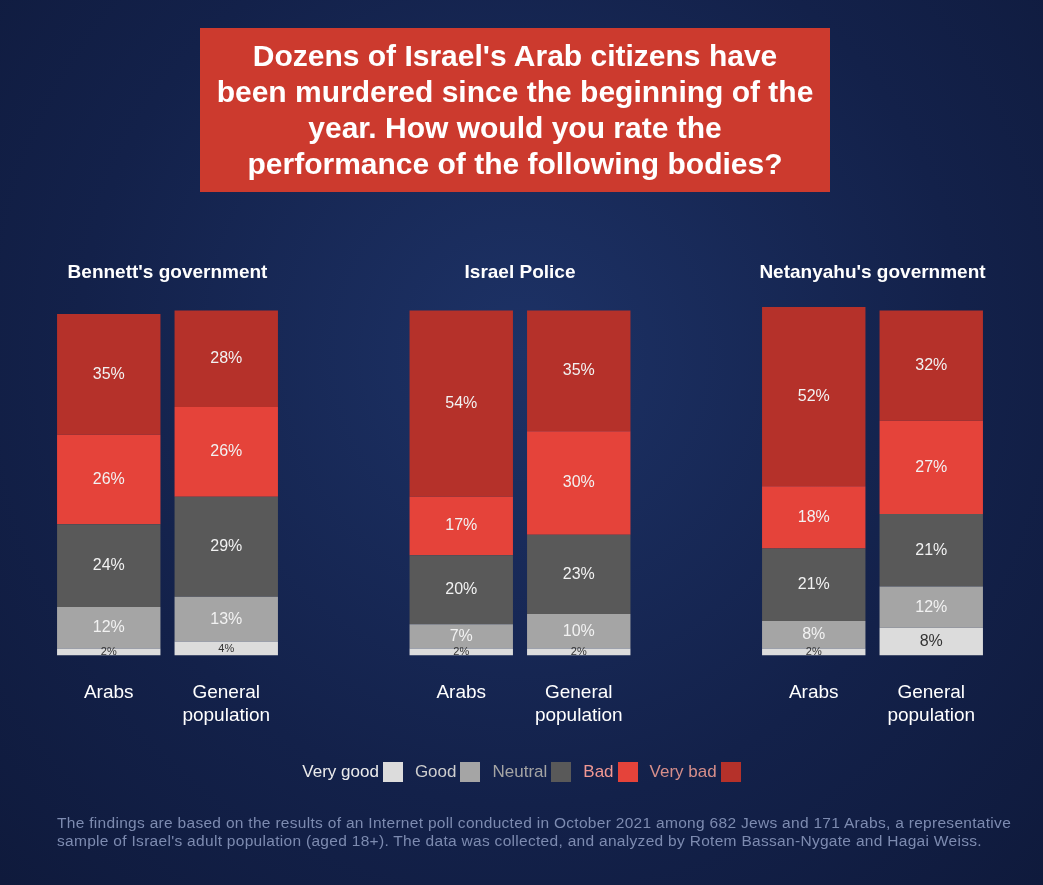 This screenshot has height=885, width=1043. Describe the element at coordinates (873, 272) in the screenshot. I see `text: Netanyahu's government` at that location.